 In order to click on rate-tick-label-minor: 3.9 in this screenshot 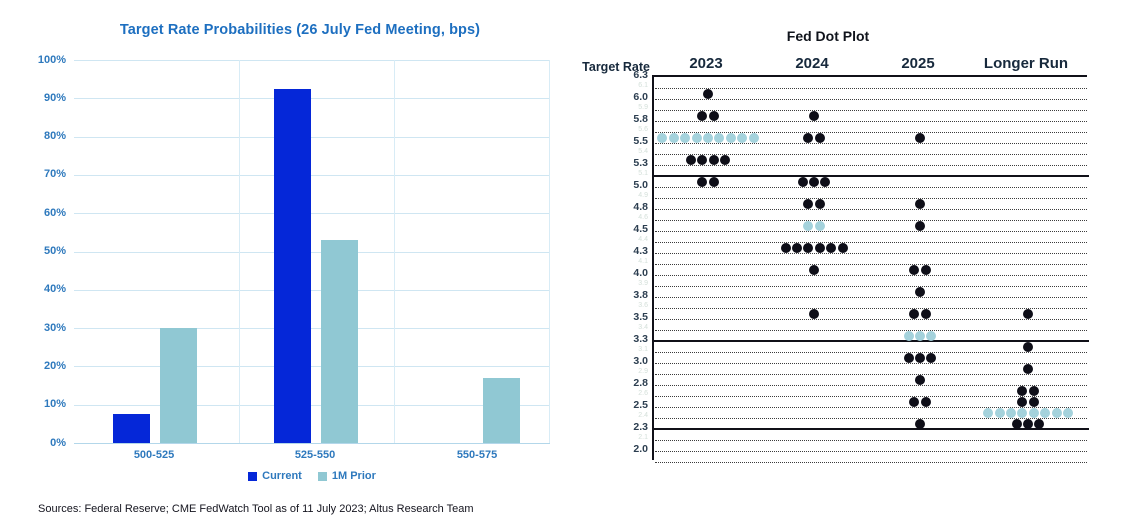, I will do `click(643, 283)`.